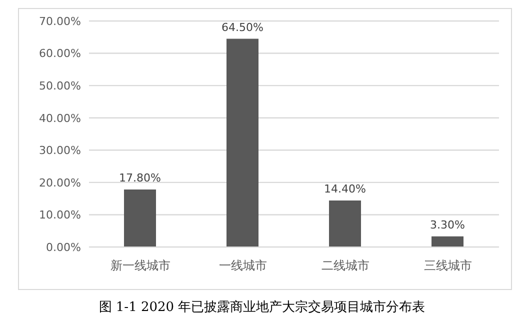  What do you see at coordinates (60, 183) in the screenshot?
I see `y-tick-label: 20.00%` at bounding box center [60, 183].